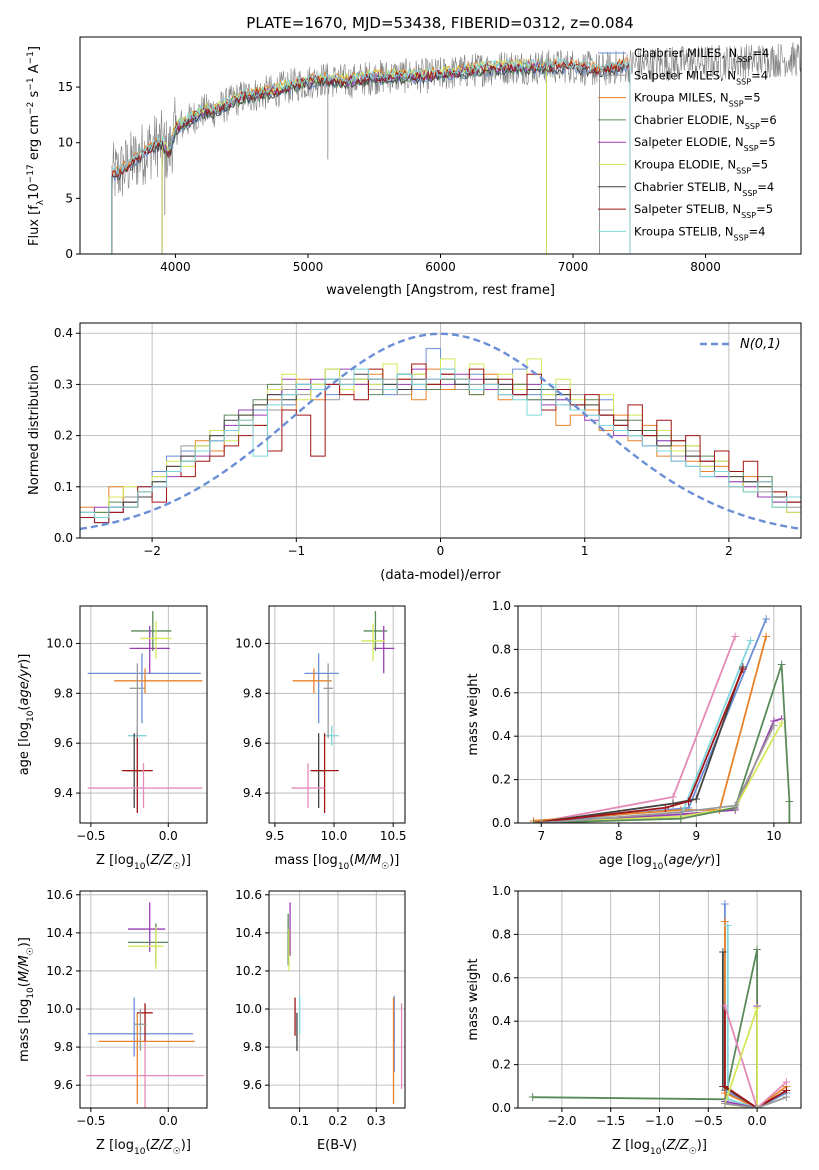  Describe the element at coordinates (573, 267) in the screenshot. I see `x-tick-label: 7000` at that location.